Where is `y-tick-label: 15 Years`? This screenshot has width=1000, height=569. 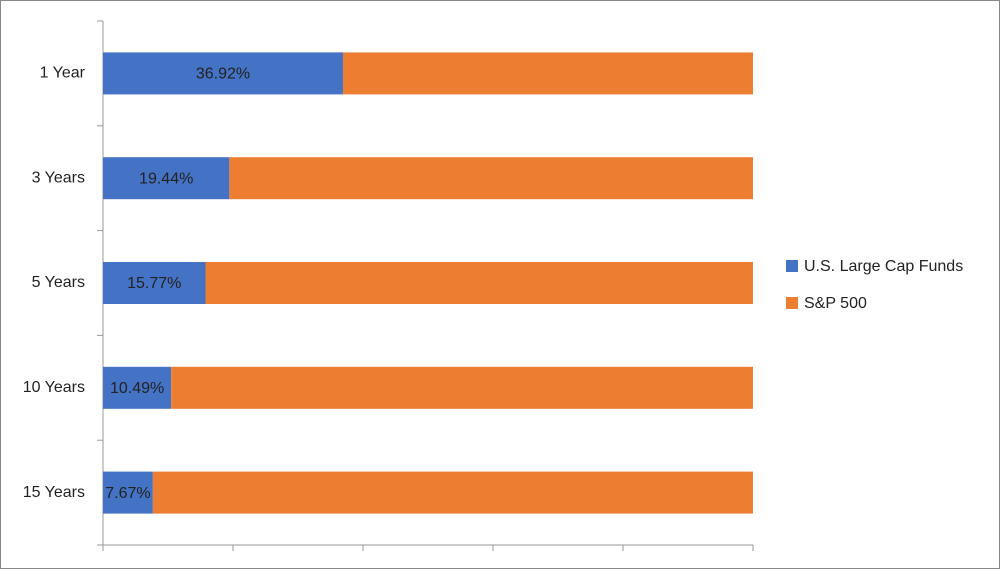
y-tick-label: 15 Years is located at coordinates (54, 492).